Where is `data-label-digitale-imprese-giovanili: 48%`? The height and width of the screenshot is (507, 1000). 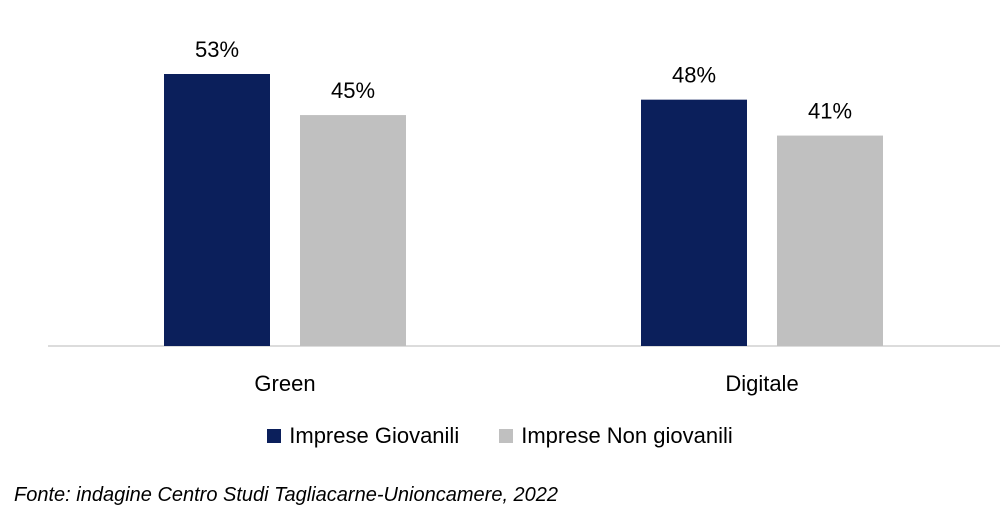 data-label-digitale-imprese-giovanili: 48% is located at coordinates (694, 75).